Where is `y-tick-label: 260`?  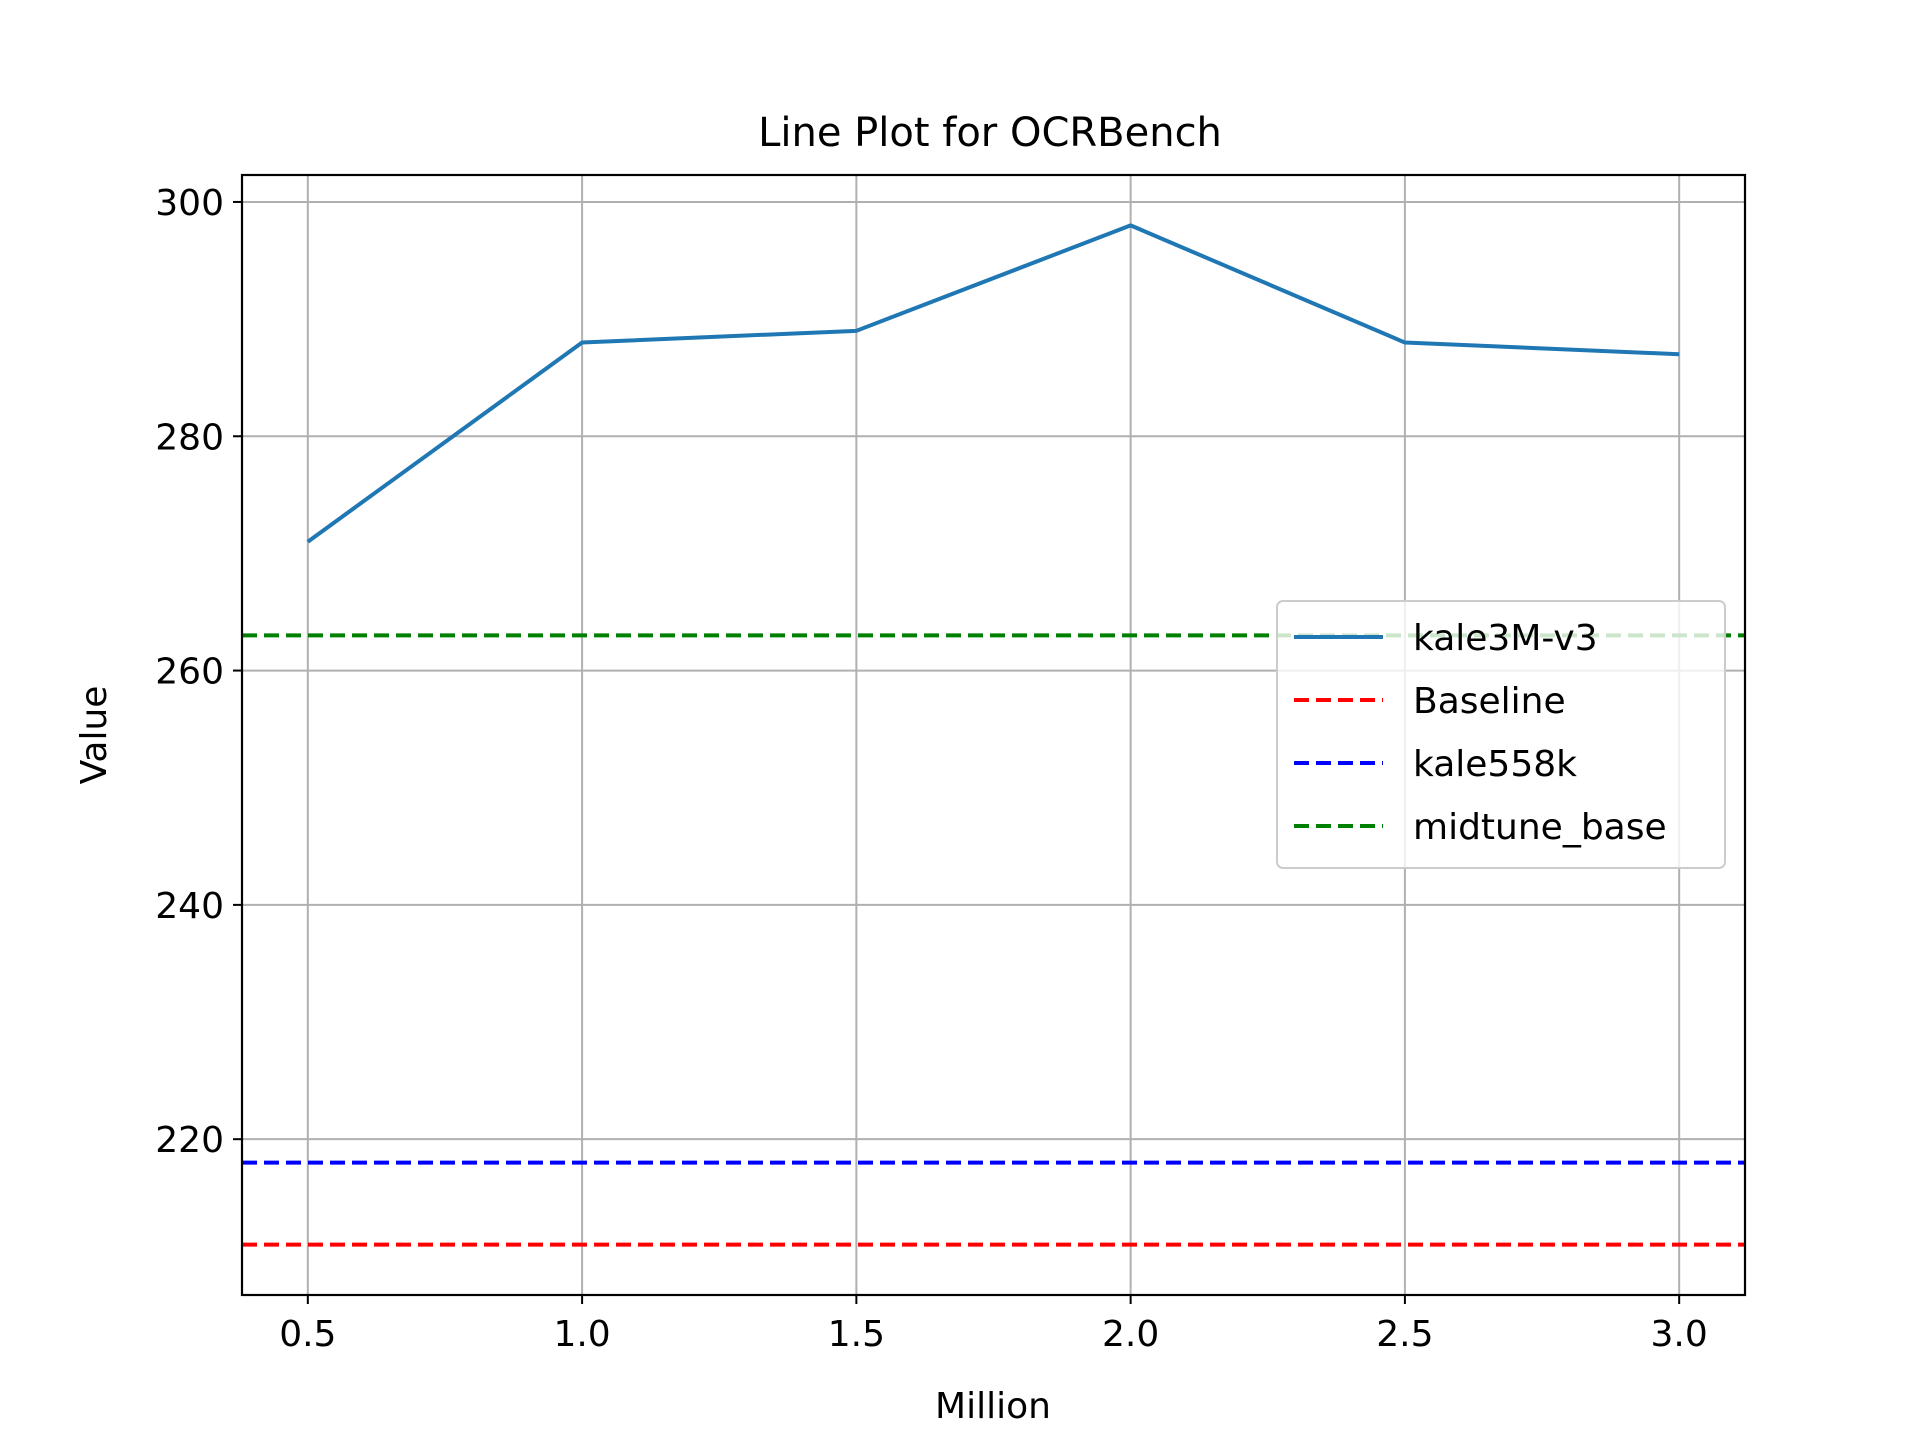 y-tick-label: 260 is located at coordinates (189, 672).